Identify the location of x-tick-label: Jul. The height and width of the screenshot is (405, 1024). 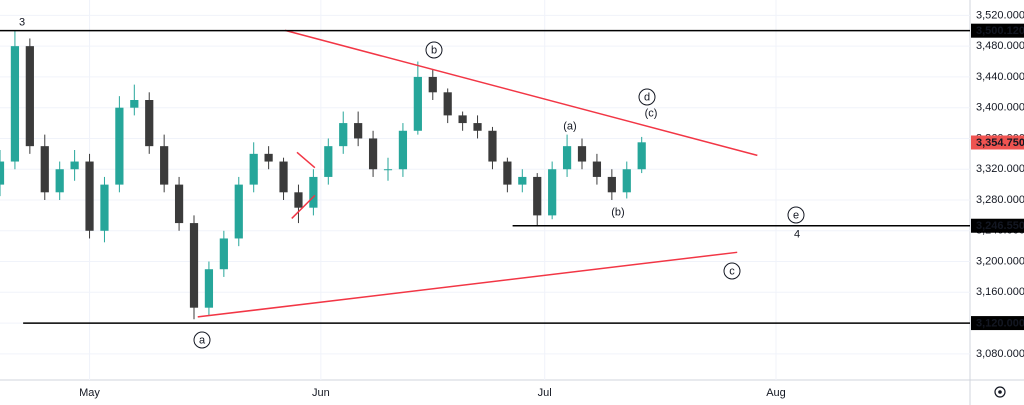
(545, 393).